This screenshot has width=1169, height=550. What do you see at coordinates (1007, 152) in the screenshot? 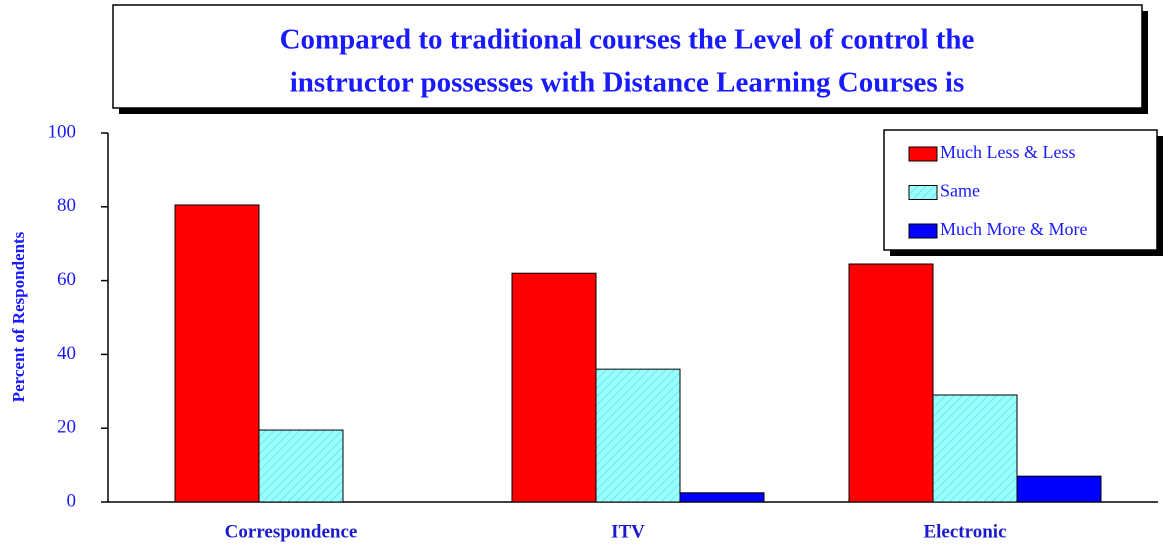
I see `legend-label: Much Less & Less` at bounding box center [1007, 152].